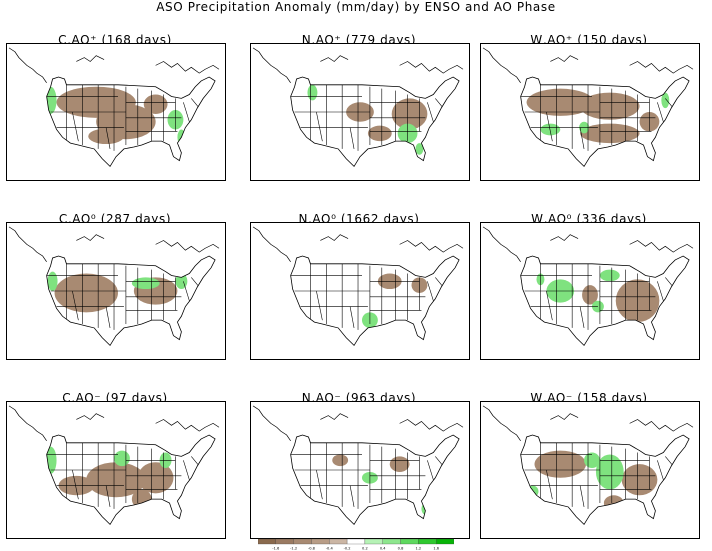 The width and height of the screenshot is (712, 551). Describe the element at coordinates (401, 549) in the screenshot. I see `colorbar-label: 0.8` at that location.